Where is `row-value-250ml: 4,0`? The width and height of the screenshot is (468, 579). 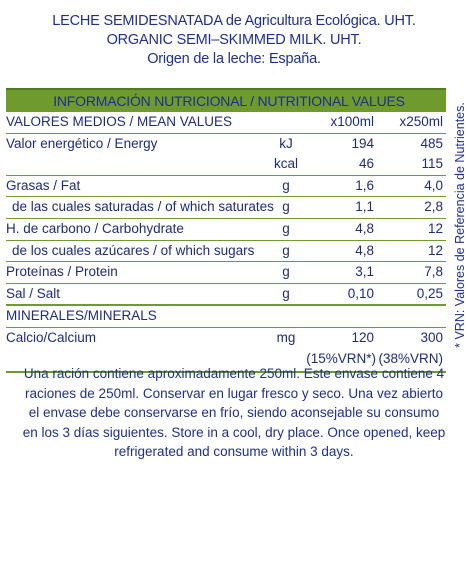
row-value-250ml: 4,0 is located at coordinates (433, 185).